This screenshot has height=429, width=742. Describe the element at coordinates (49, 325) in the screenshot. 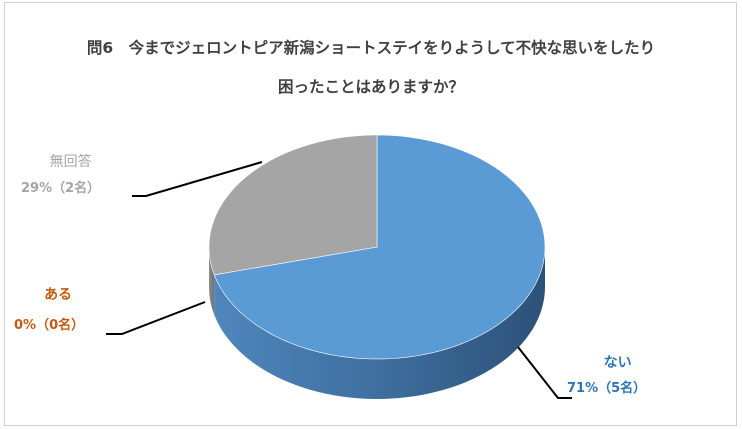

I see `slice-value-aru: 0%（0名）` at that location.